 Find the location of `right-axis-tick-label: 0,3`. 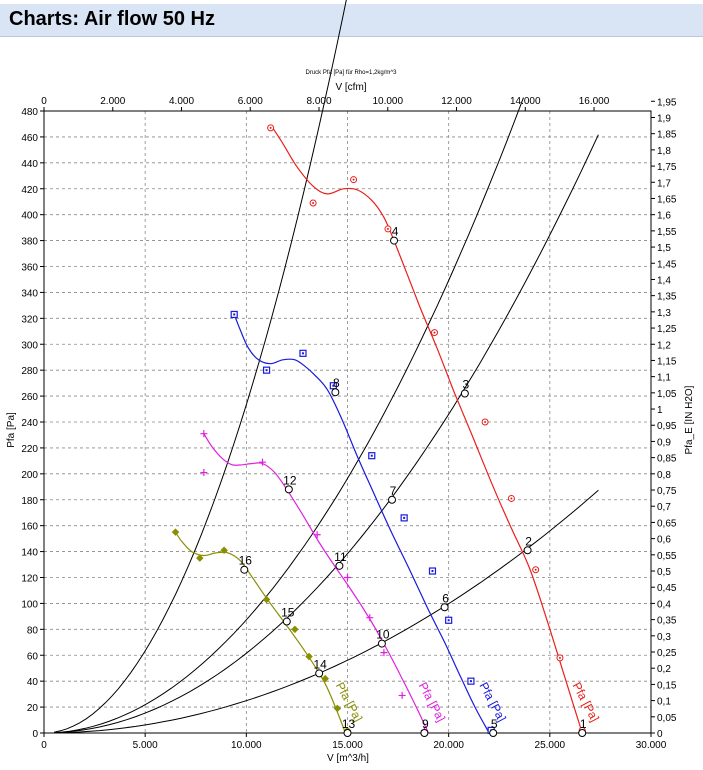

right-axis-tick-label: 0,3 is located at coordinates (664, 637).